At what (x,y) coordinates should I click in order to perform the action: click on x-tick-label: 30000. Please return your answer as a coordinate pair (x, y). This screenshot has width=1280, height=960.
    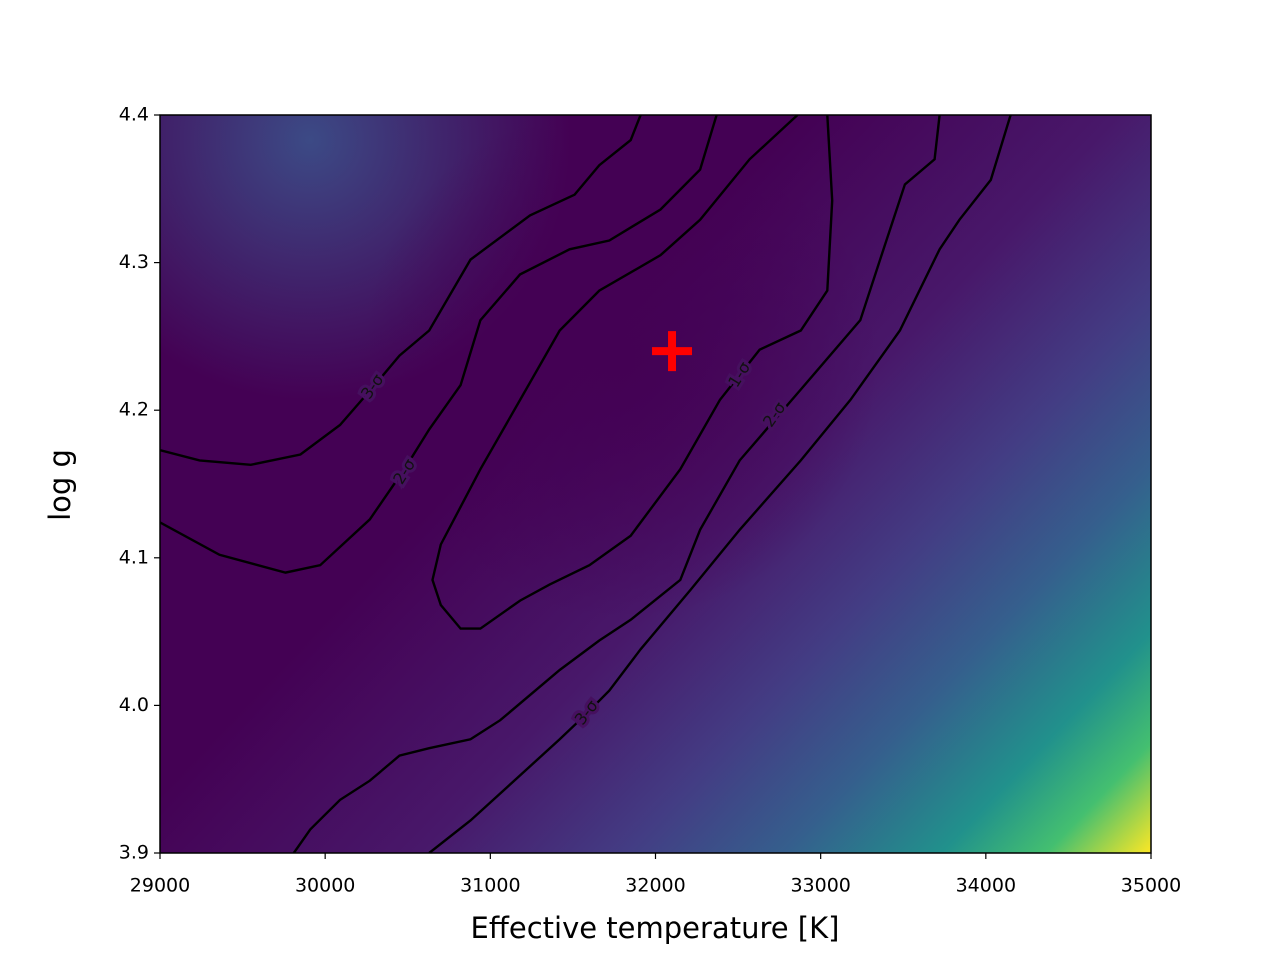
    Looking at the image, I should click on (325, 886).